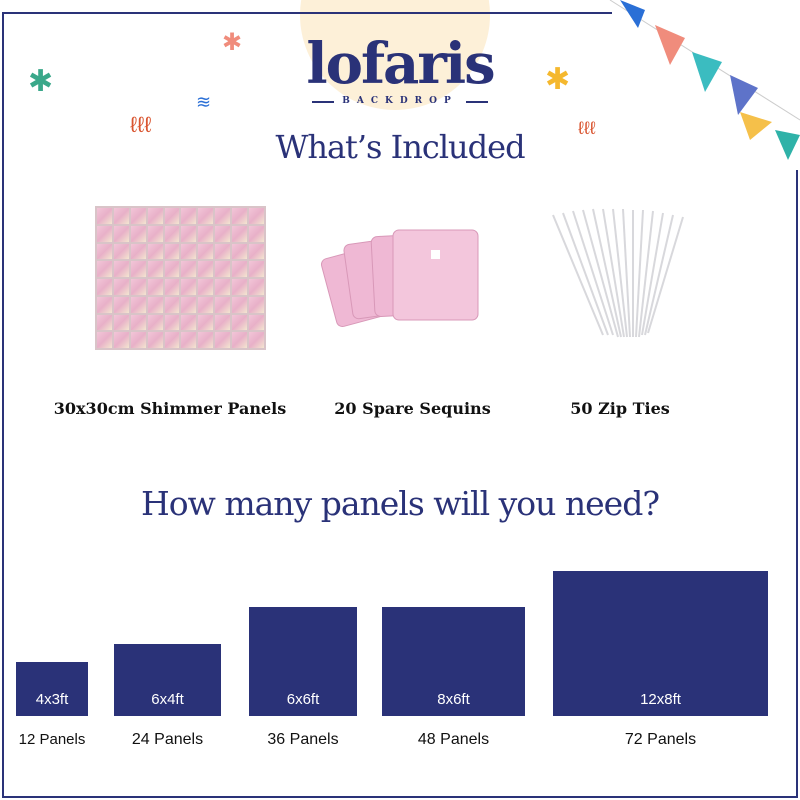 This screenshot has height=800, width=800. What do you see at coordinates (167, 680) in the screenshot?
I see `size-box-6x4: 6x4ft` at bounding box center [167, 680].